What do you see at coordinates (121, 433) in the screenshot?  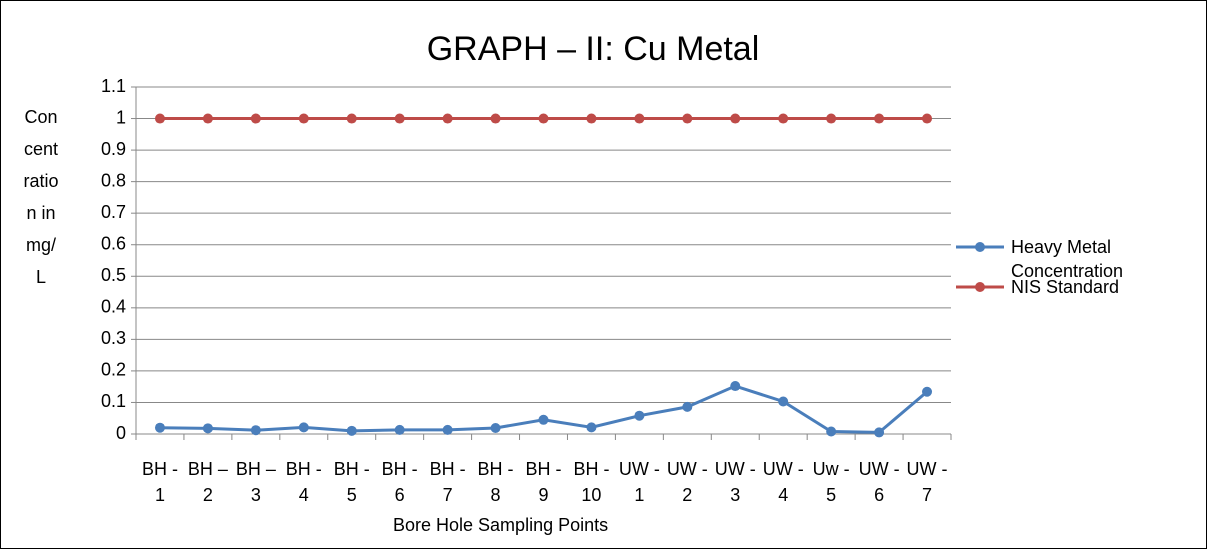 I see `y-tick-label: 0` at bounding box center [121, 433].